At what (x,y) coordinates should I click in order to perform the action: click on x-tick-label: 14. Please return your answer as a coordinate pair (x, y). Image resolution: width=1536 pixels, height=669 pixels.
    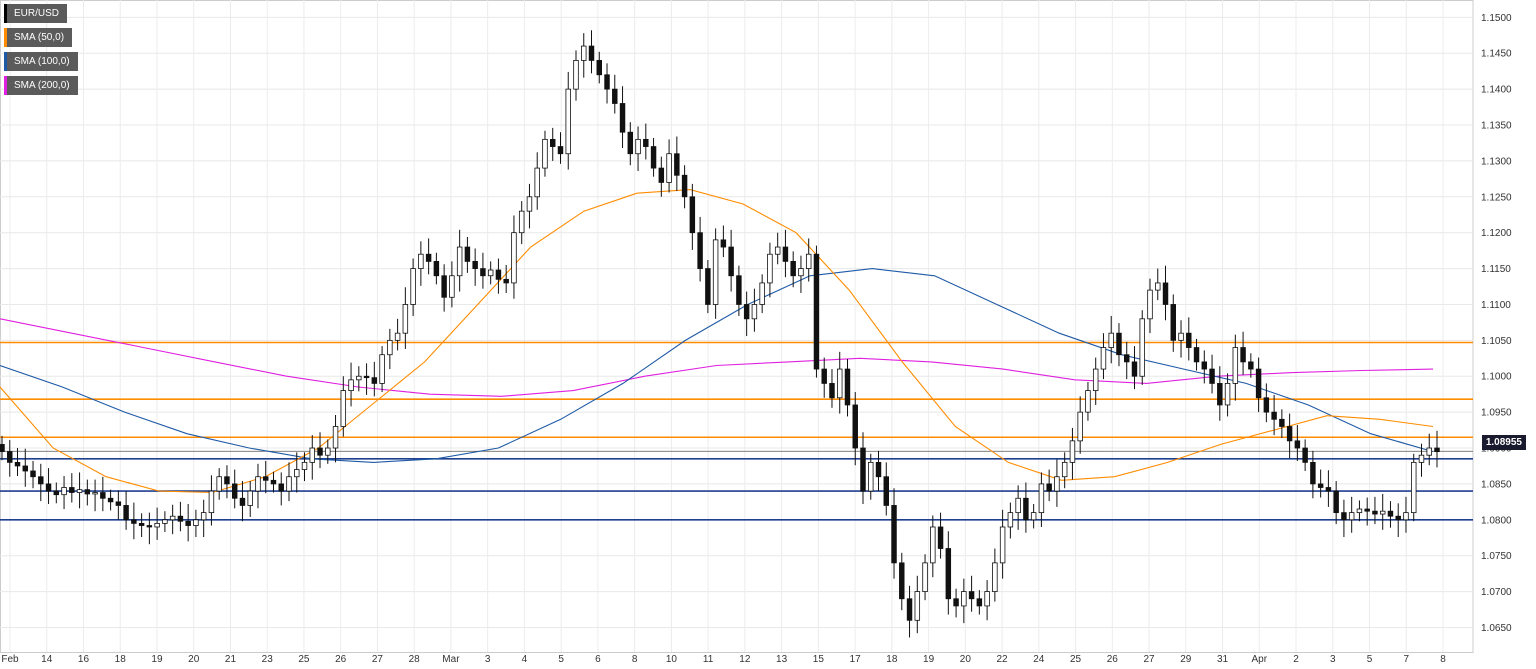
    Looking at the image, I should click on (47, 659).